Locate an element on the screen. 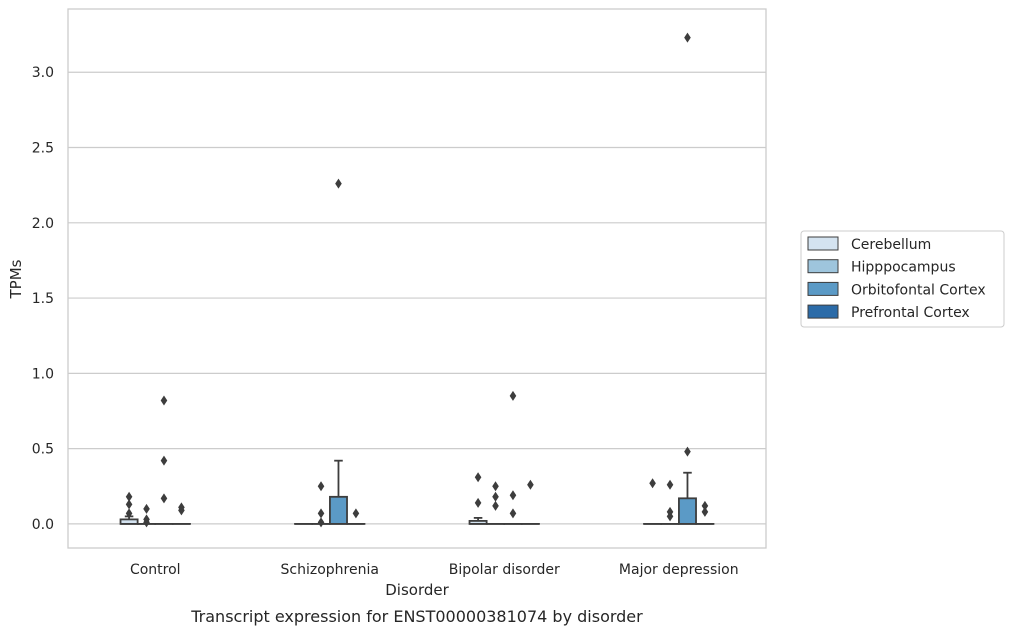 This screenshot has height=634, width=1014. y-tick-label: 1.0 is located at coordinates (43, 374).